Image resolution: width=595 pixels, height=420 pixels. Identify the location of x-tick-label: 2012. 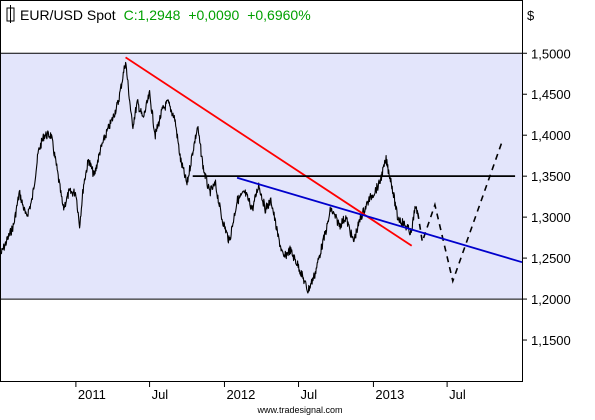
(240, 394).